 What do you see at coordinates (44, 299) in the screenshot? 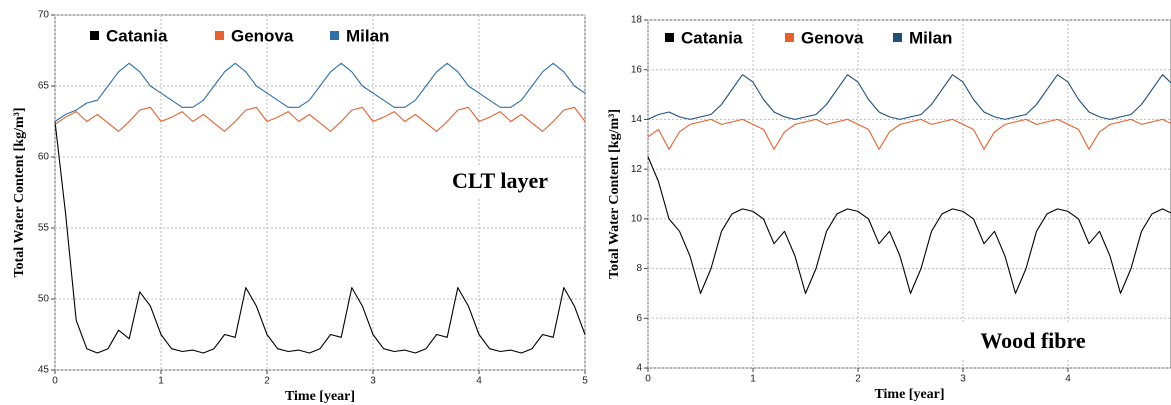
I see `y-tick-label: 50` at bounding box center [44, 299].